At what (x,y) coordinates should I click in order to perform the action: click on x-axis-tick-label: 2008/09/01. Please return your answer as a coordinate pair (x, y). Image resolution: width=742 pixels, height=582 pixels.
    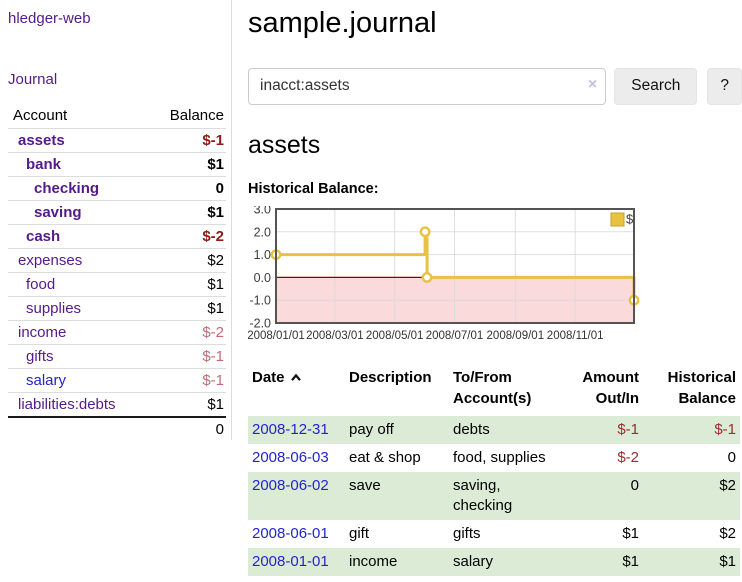
    Looking at the image, I should click on (516, 336).